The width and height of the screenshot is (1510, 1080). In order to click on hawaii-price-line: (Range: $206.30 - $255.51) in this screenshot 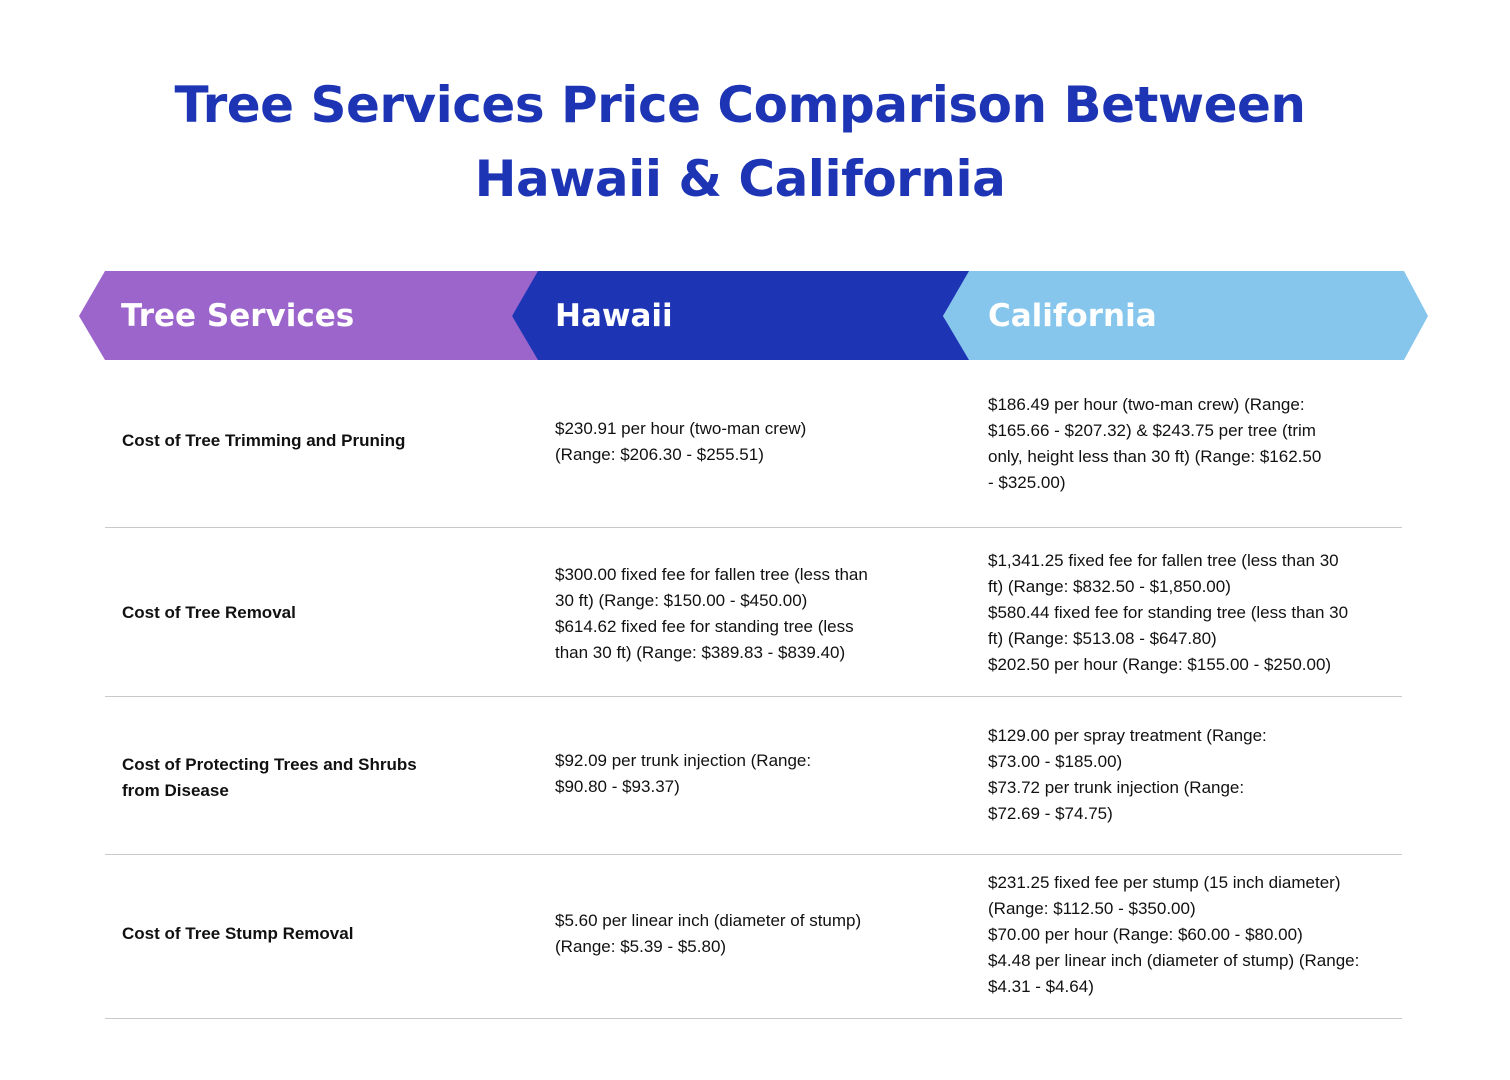, I will do `click(659, 454)`.